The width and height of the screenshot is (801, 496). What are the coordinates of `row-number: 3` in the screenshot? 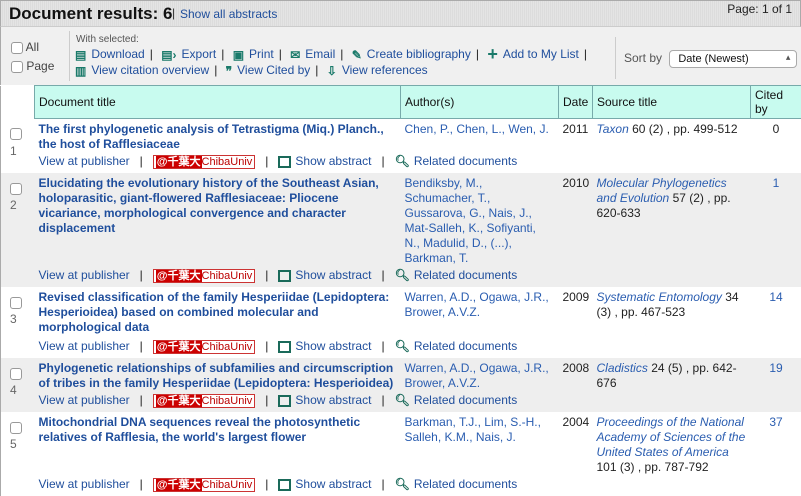 It's located at (20, 319).